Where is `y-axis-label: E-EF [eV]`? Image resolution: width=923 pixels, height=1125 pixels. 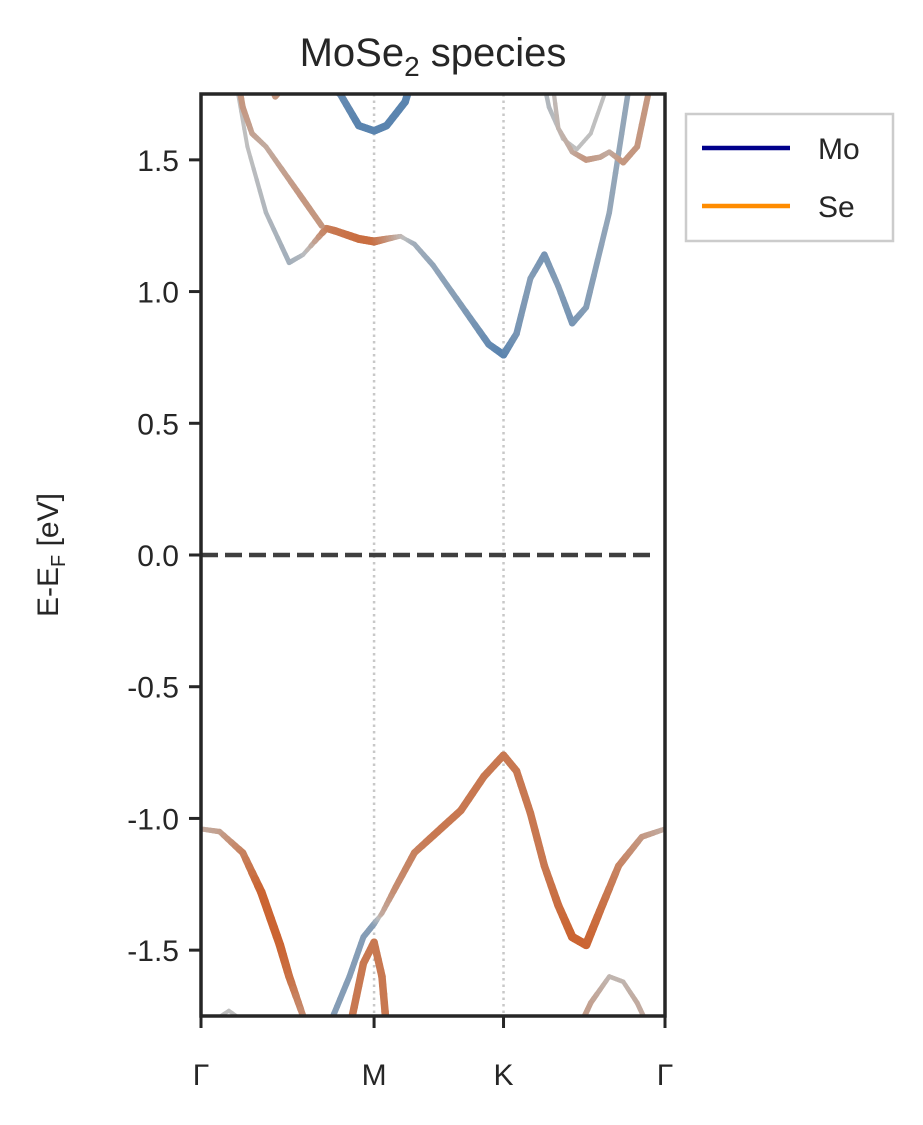 y-axis-label: E-EF [eV] is located at coordinates (51, 555).